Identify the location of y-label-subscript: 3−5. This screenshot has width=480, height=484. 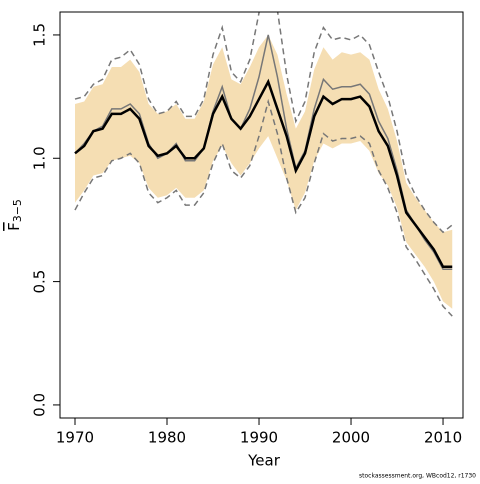
(17, 210).